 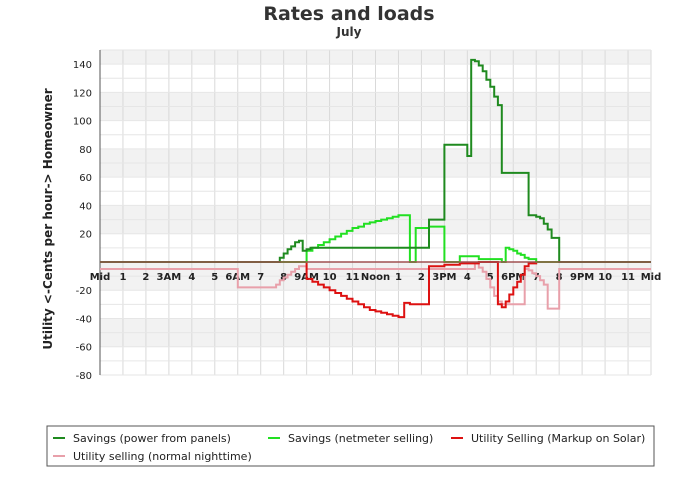 I want to click on y-tick-label: -40, so click(x=84, y=319).